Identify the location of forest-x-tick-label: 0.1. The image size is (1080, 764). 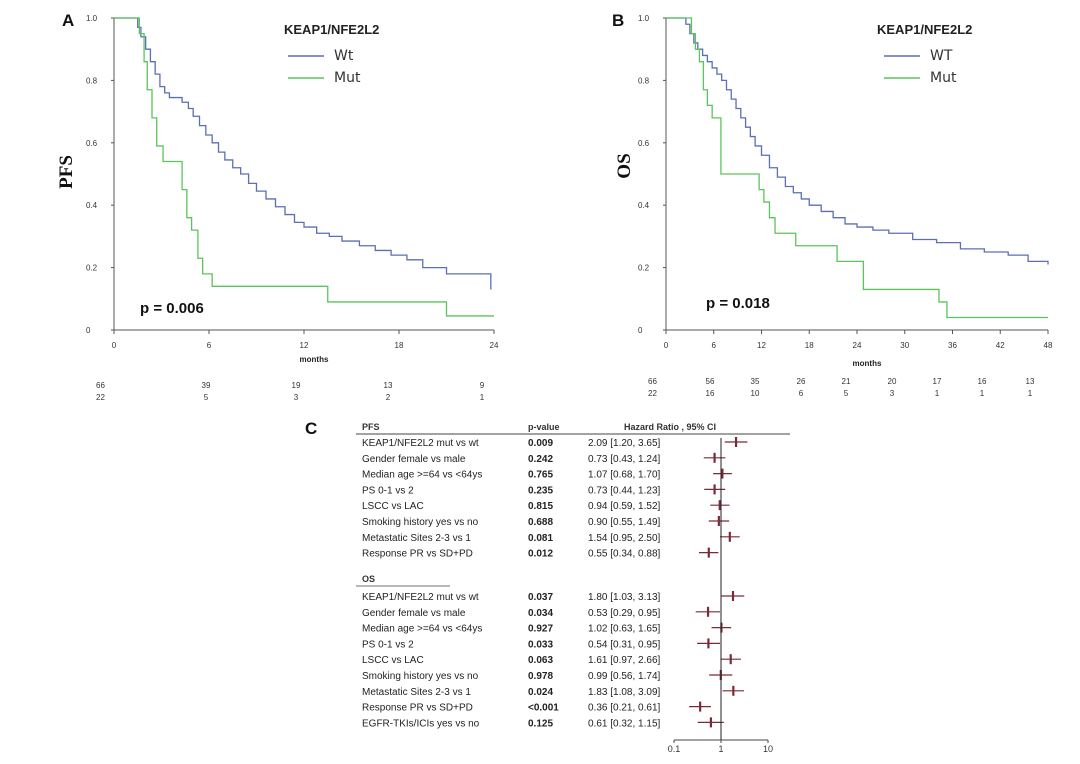
(674, 749).